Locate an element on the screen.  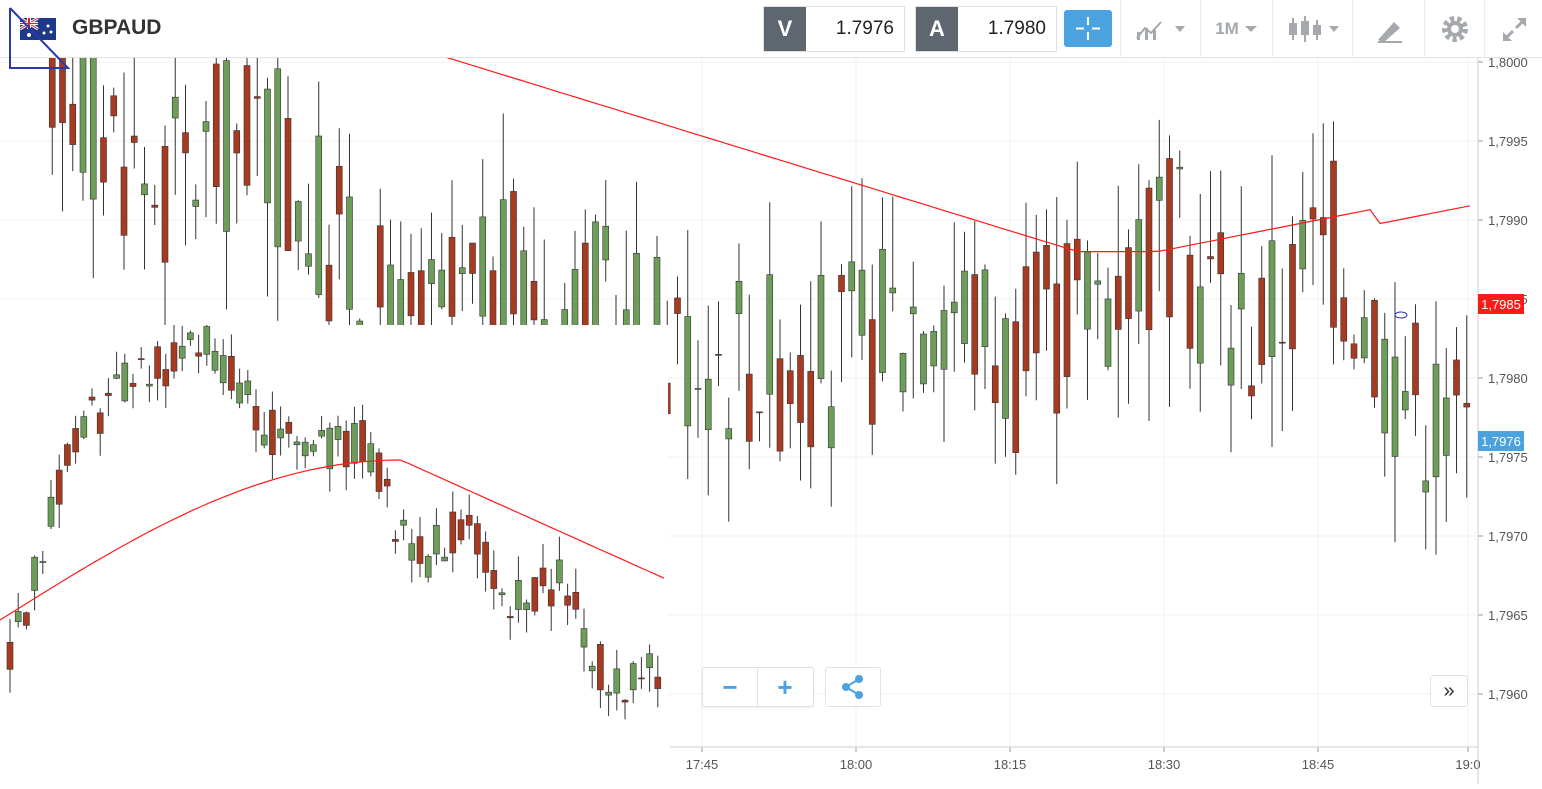
sell-quote-button: V 1.7976 is located at coordinates (834, 29).